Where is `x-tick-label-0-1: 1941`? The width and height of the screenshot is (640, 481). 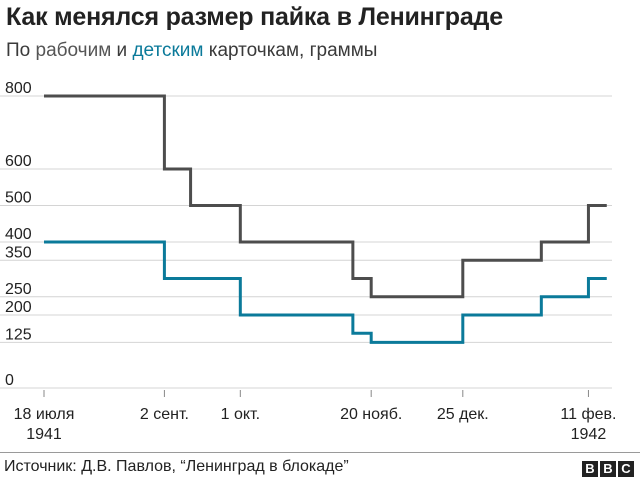 x-tick-label-0-1: 1941 is located at coordinates (44, 434).